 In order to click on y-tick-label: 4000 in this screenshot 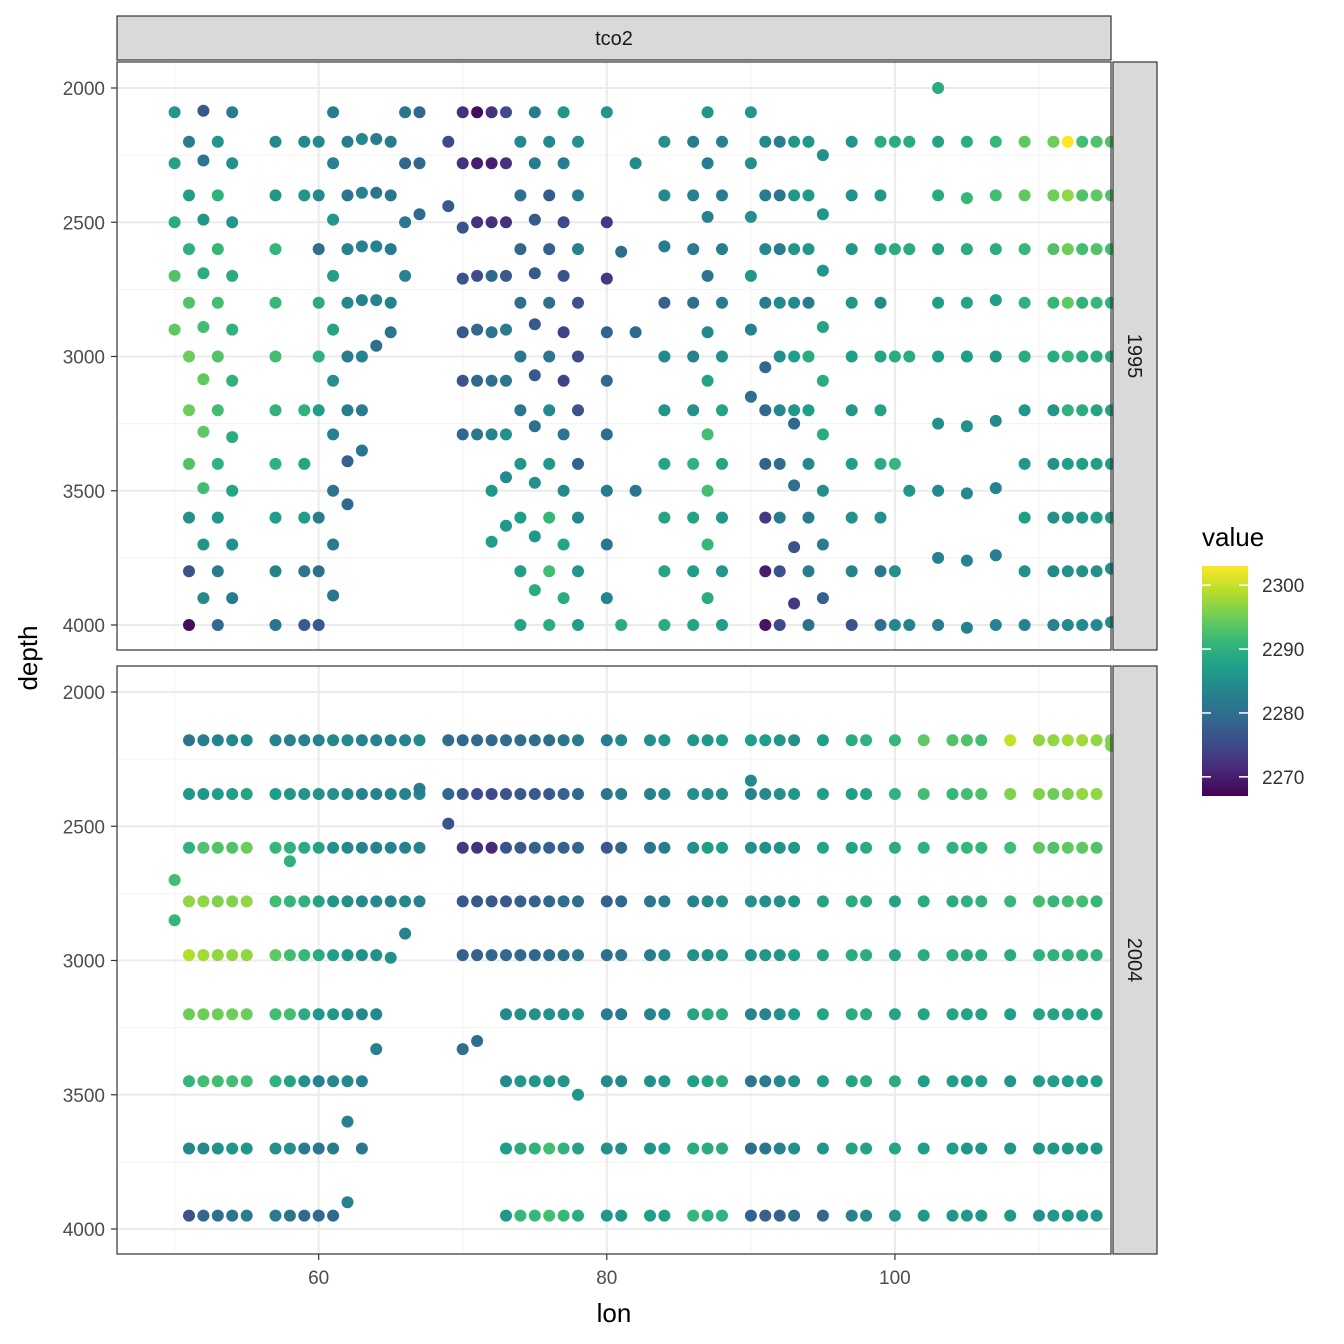, I will do `click(84, 1230)`.